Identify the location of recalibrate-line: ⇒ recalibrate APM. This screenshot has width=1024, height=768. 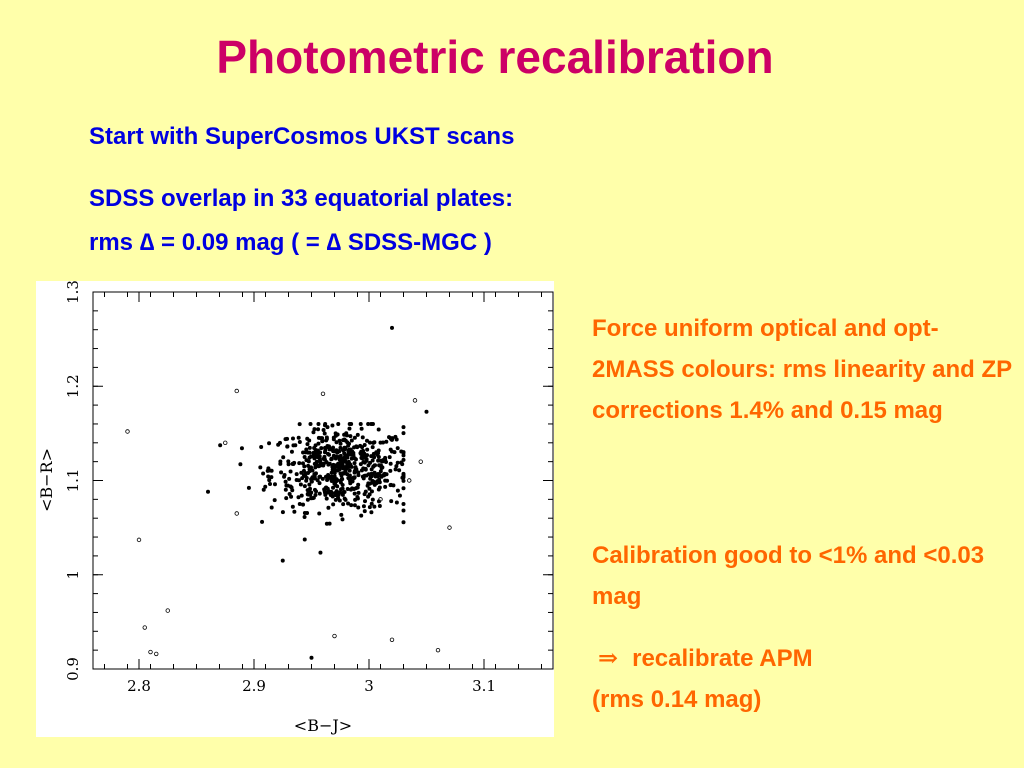
(802, 658).